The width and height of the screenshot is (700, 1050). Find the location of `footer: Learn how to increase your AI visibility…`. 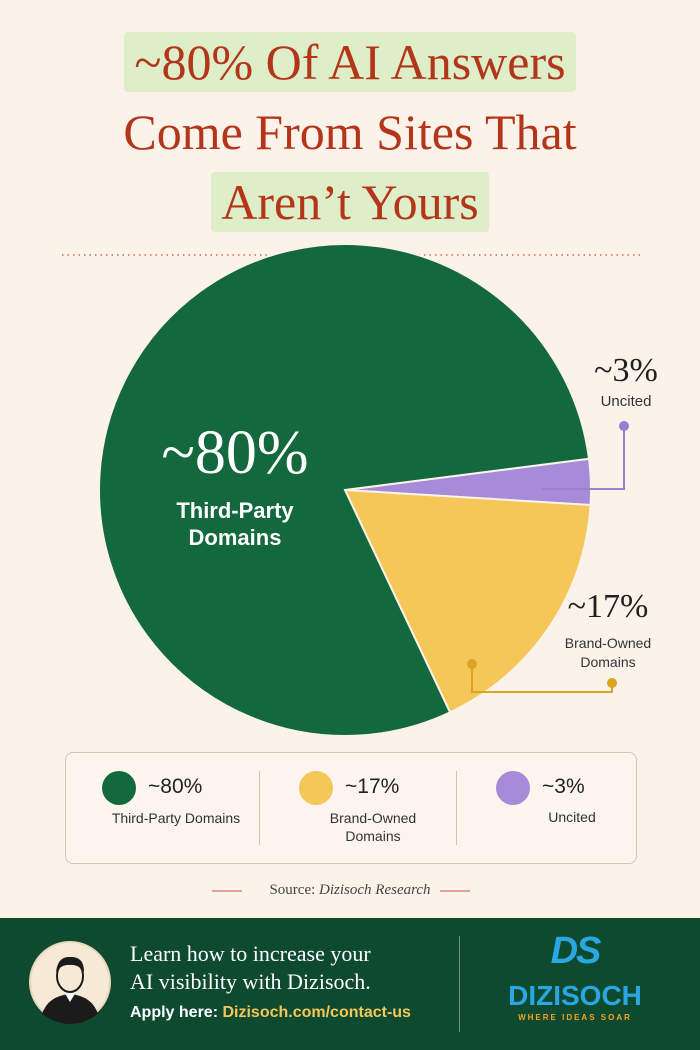

footer: Learn how to increase your AI visibility… is located at coordinates (350, 984).